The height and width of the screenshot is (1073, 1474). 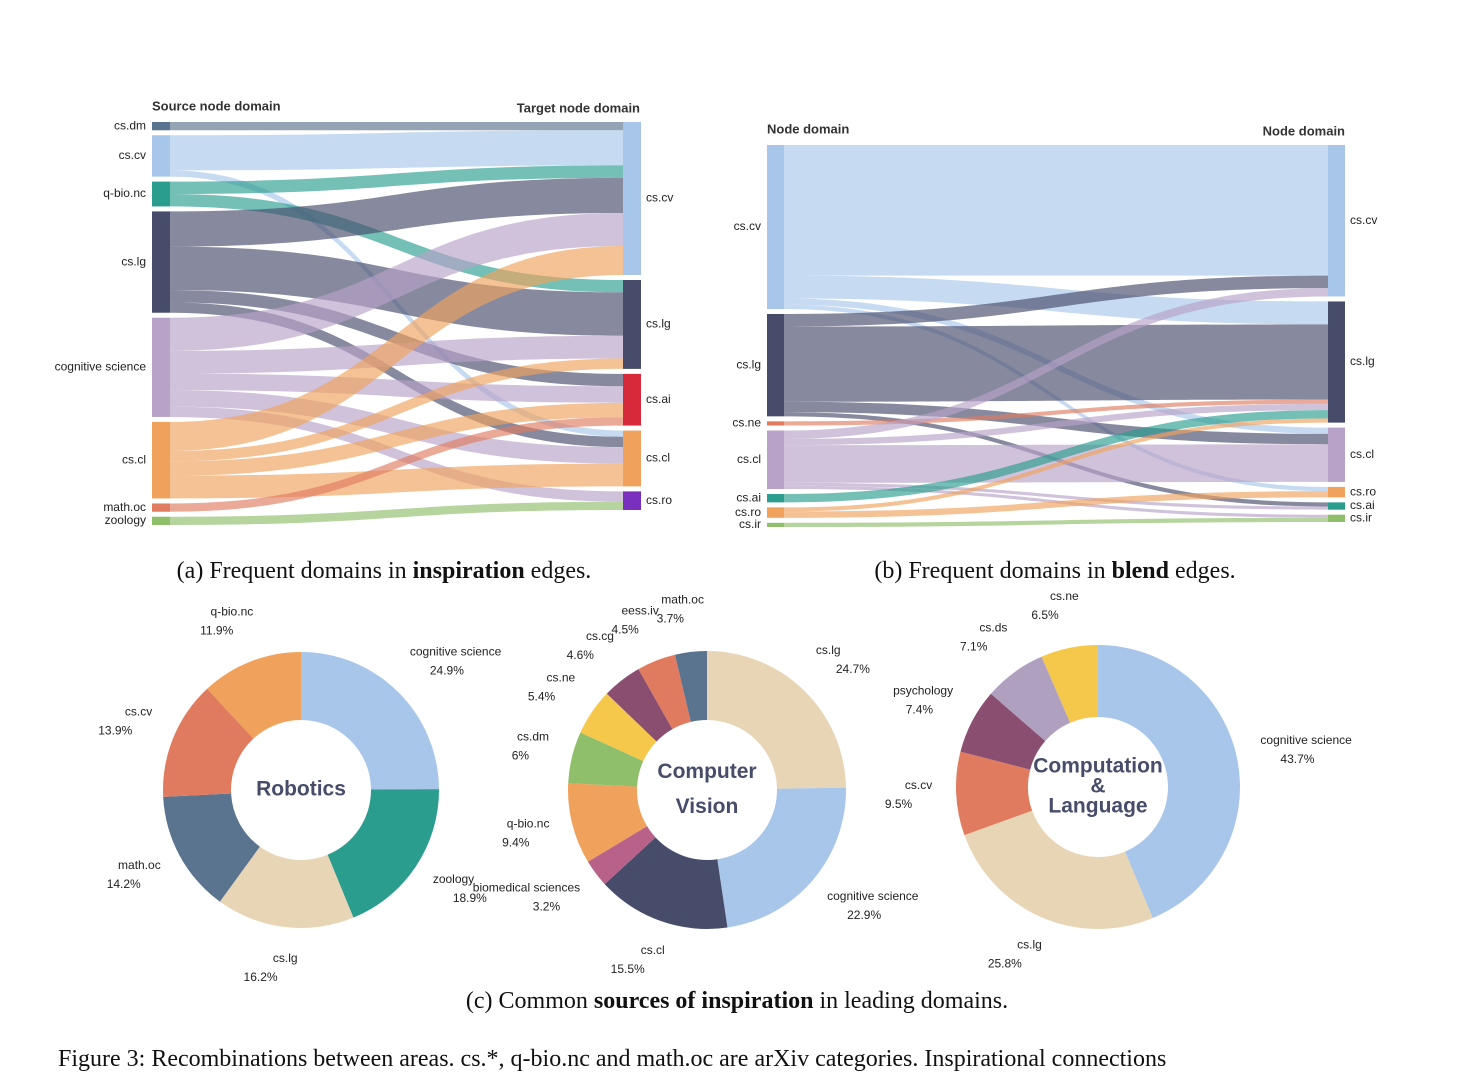 I want to click on slice-percent: 4.5%, so click(x=625, y=630).